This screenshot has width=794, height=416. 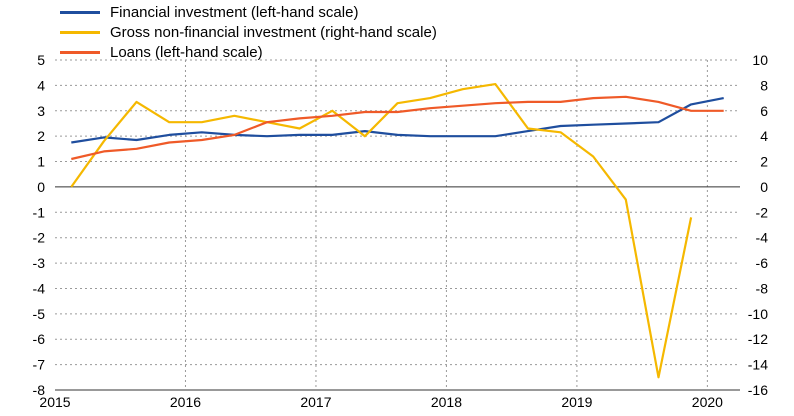 What do you see at coordinates (762, 288) in the screenshot?
I see `y-right-tick-label: -8` at bounding box center [762, 288].